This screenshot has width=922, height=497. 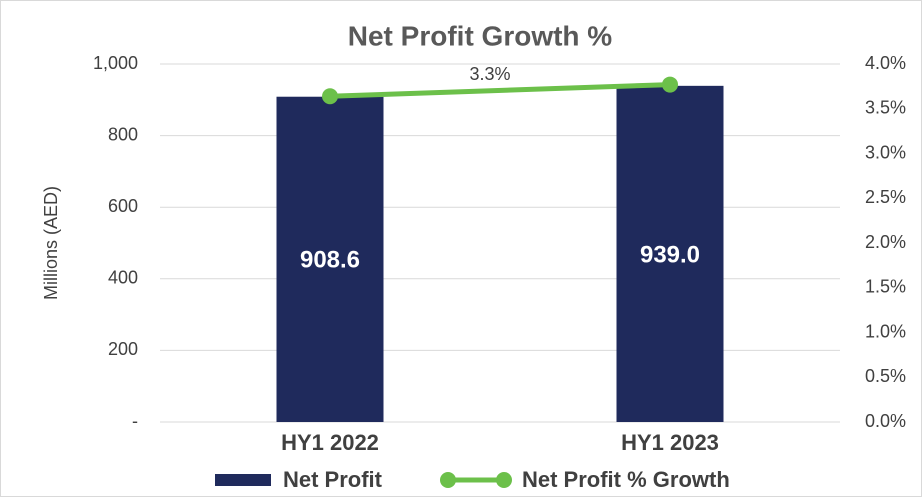 I want to click on y-tick-label: 600, so click(x=123, y=206).